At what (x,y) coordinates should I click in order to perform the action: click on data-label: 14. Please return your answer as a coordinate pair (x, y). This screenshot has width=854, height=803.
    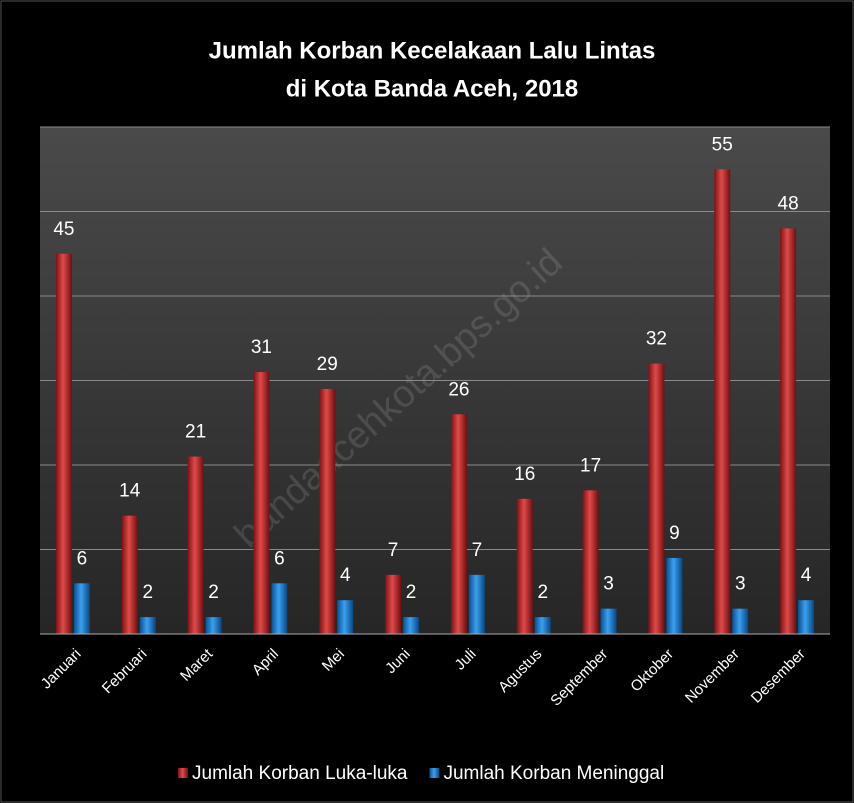
    Looking at the image, I should click on (130, 491).